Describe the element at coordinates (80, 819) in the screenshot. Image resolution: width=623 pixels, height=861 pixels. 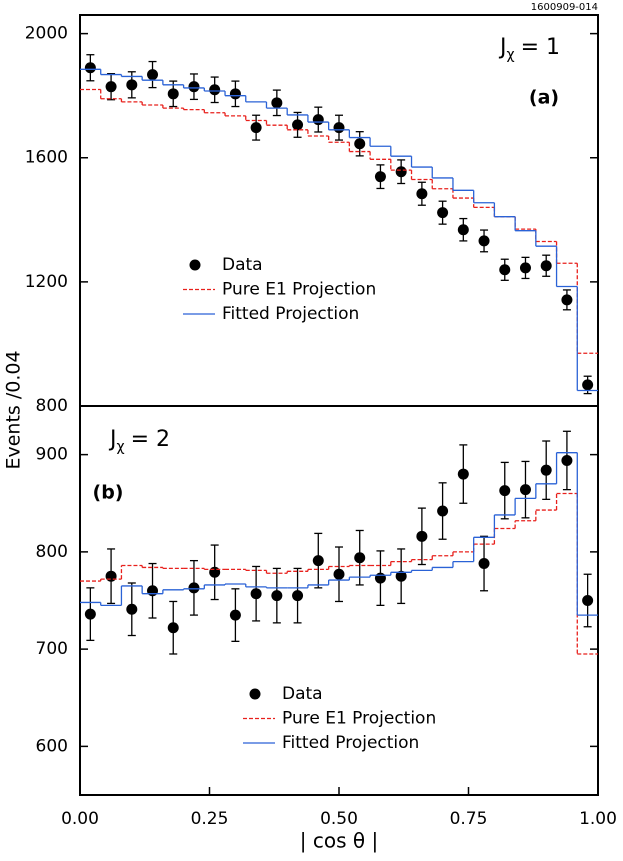
I see `x-tick-label: 0.00` at that location.